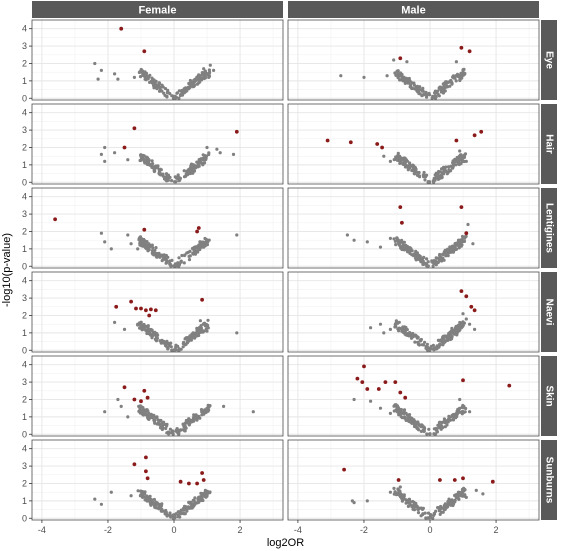 The width and height of the screenshot is (567, 551). What do you see at coordinates (413, 60) in the screenshot?
I see `panel-background` at bounding box center [413, 60].